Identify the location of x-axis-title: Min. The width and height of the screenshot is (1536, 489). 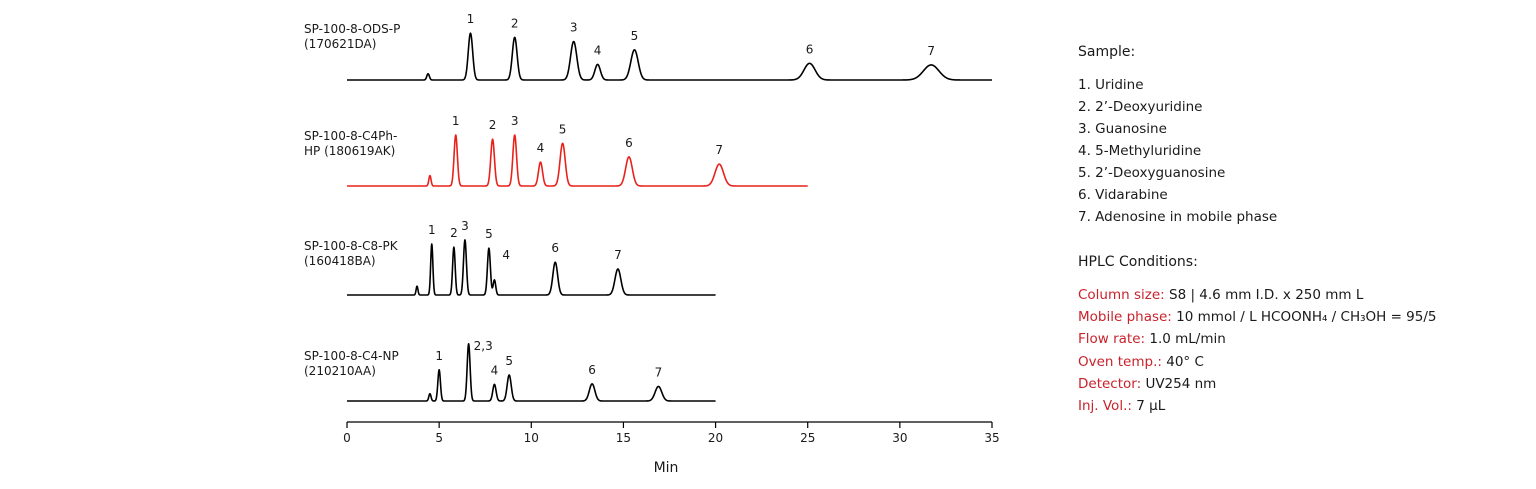
(666, 468).